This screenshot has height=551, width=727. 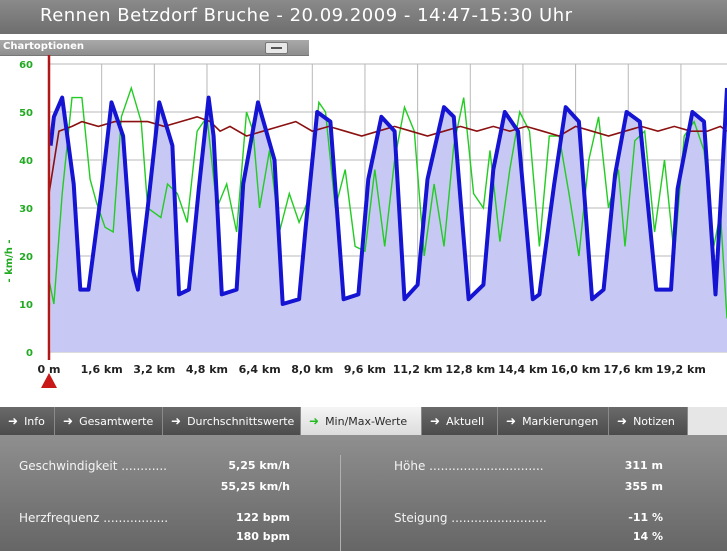 I want to click on height-min-value: 311 m, so click(x=643, y=465).